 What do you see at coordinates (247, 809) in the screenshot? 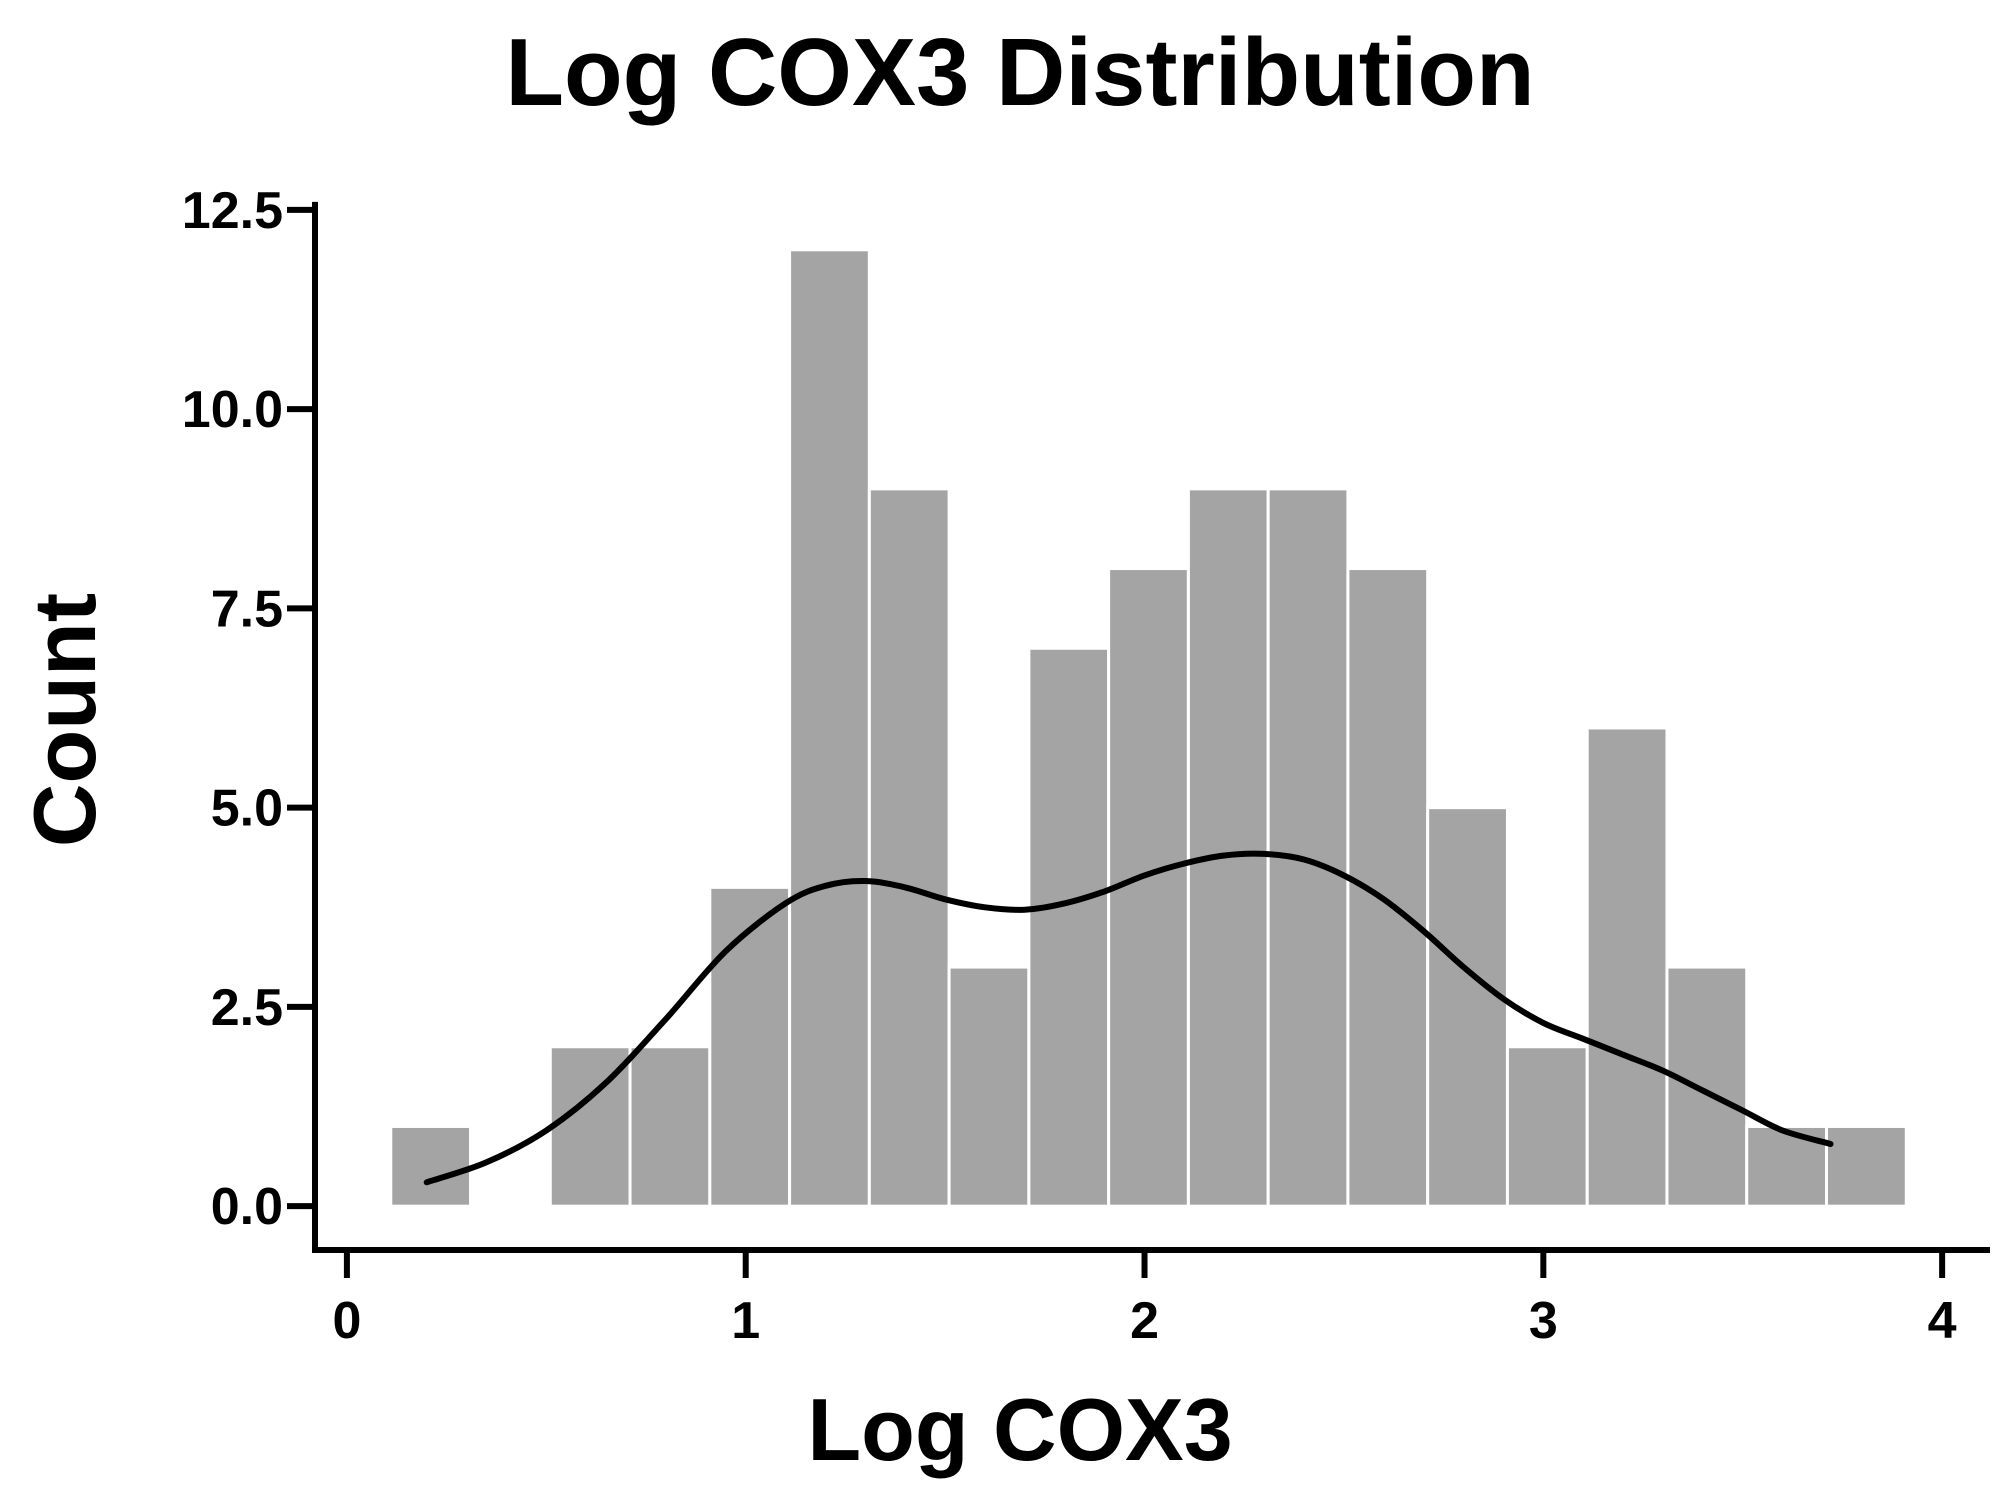
I see `y-tick-label: 5.0` at bounding box center [247, 809].